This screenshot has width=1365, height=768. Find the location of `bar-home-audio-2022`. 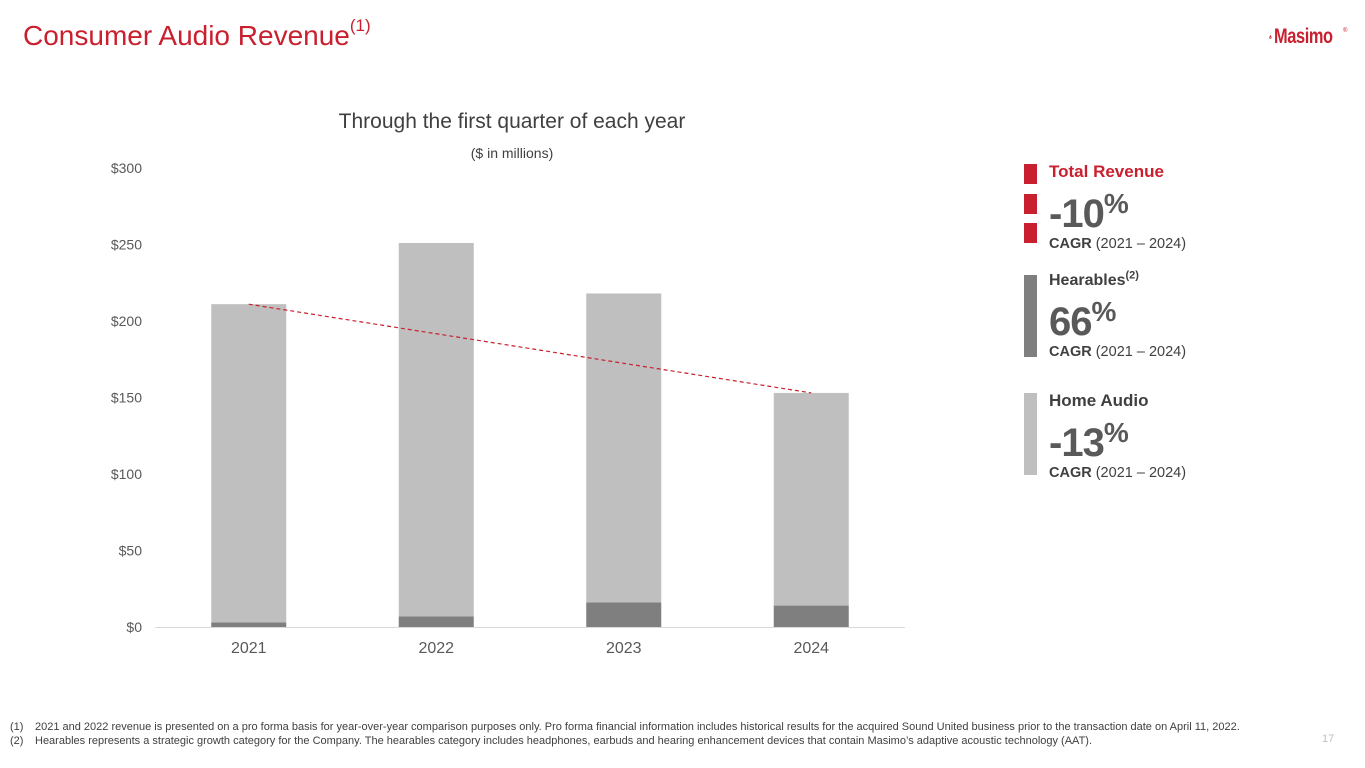

bar-home-audio-2022 is located at coordinates (436, 429).